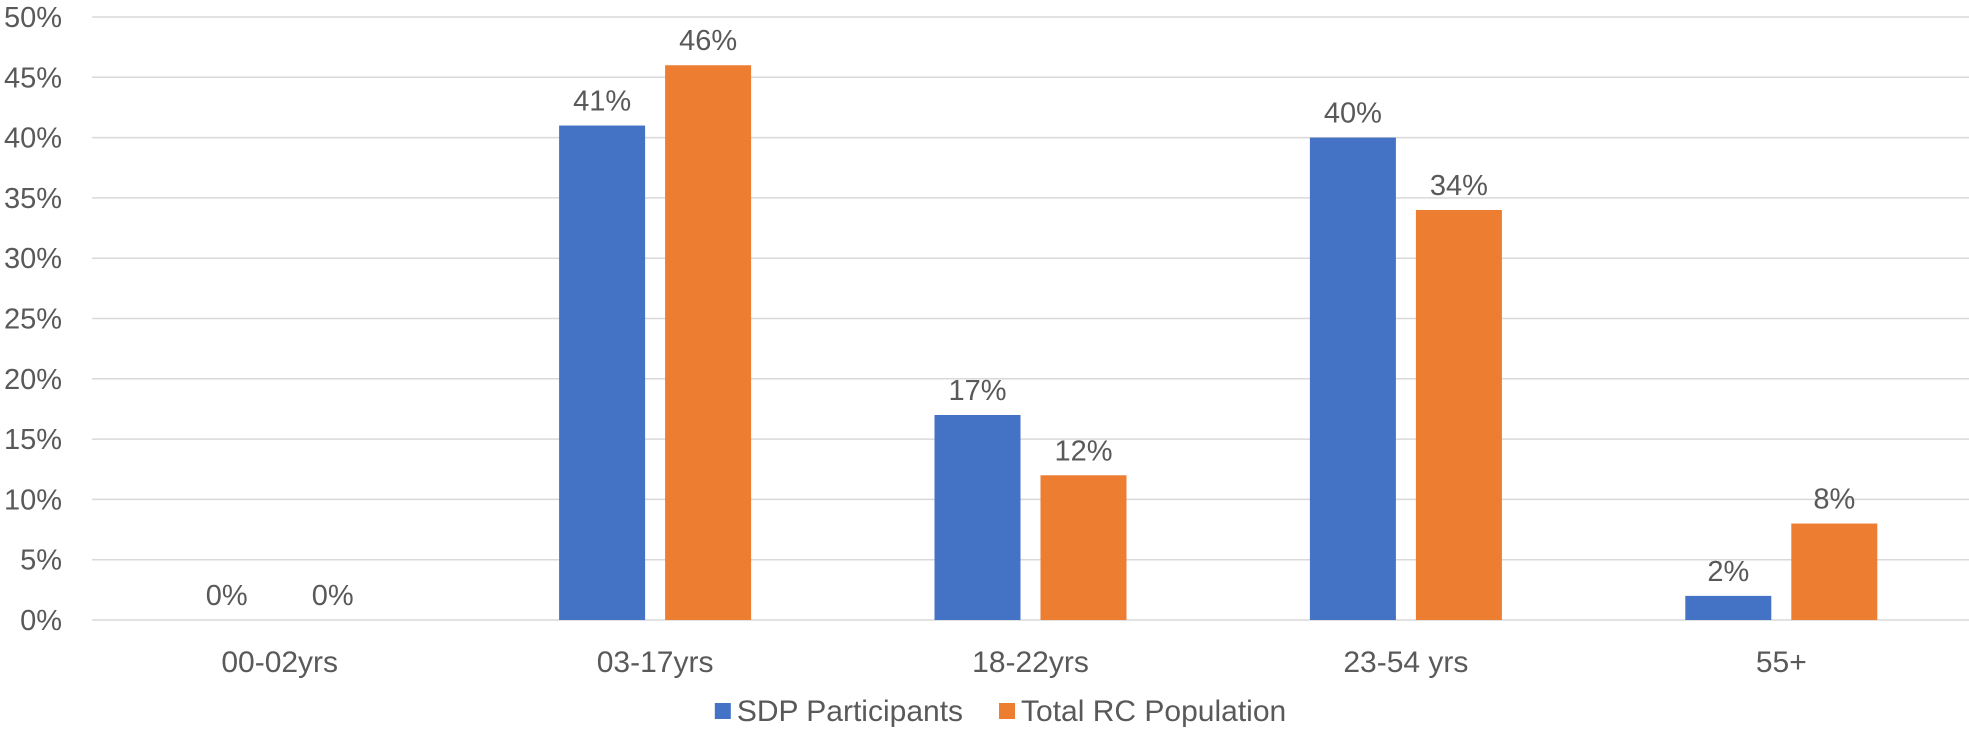 Image resolution: width=1969 pixels, height=741 pixels. I want to click on y-tick-label: 25%, so click(33, 320).